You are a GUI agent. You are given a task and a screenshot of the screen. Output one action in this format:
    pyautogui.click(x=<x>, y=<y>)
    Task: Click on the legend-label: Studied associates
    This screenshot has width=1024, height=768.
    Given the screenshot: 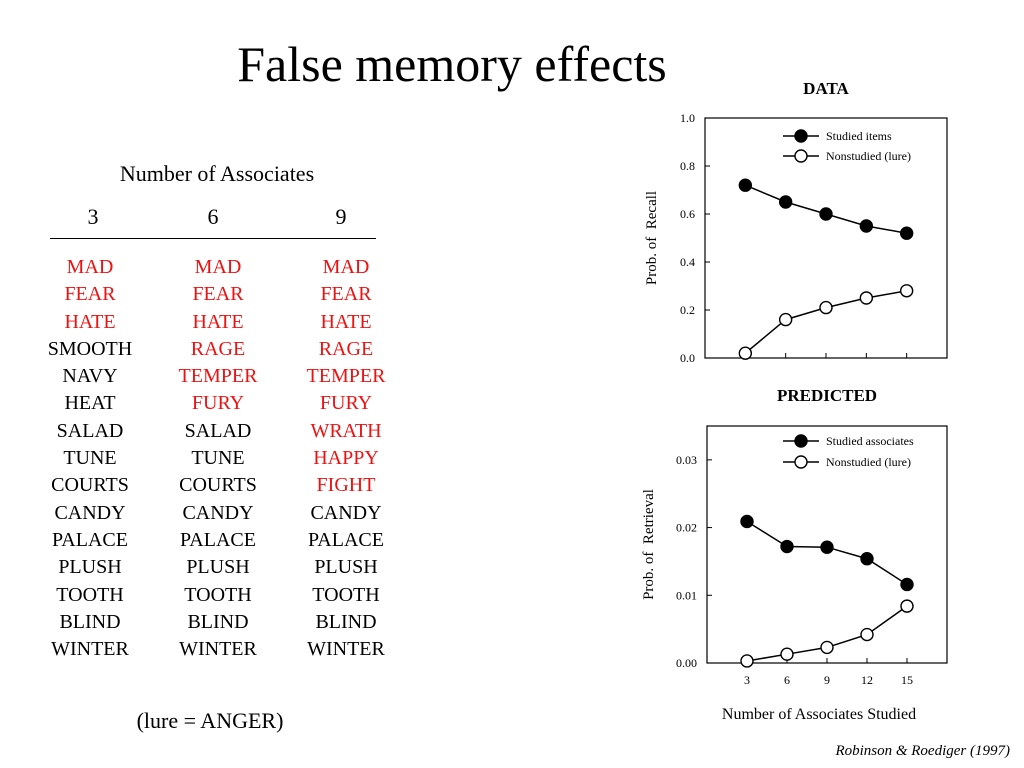 What is the action you would take?
    pyautogui.click(x=870, y=441)
    